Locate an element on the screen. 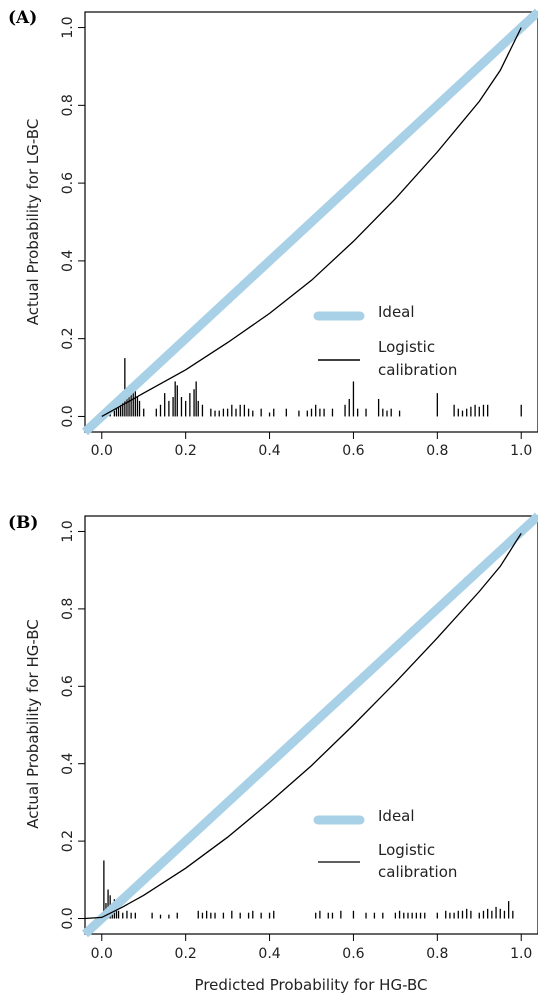  x-axis-label: Predicted Probability for HG-BC is located at coordinates (311, 985).